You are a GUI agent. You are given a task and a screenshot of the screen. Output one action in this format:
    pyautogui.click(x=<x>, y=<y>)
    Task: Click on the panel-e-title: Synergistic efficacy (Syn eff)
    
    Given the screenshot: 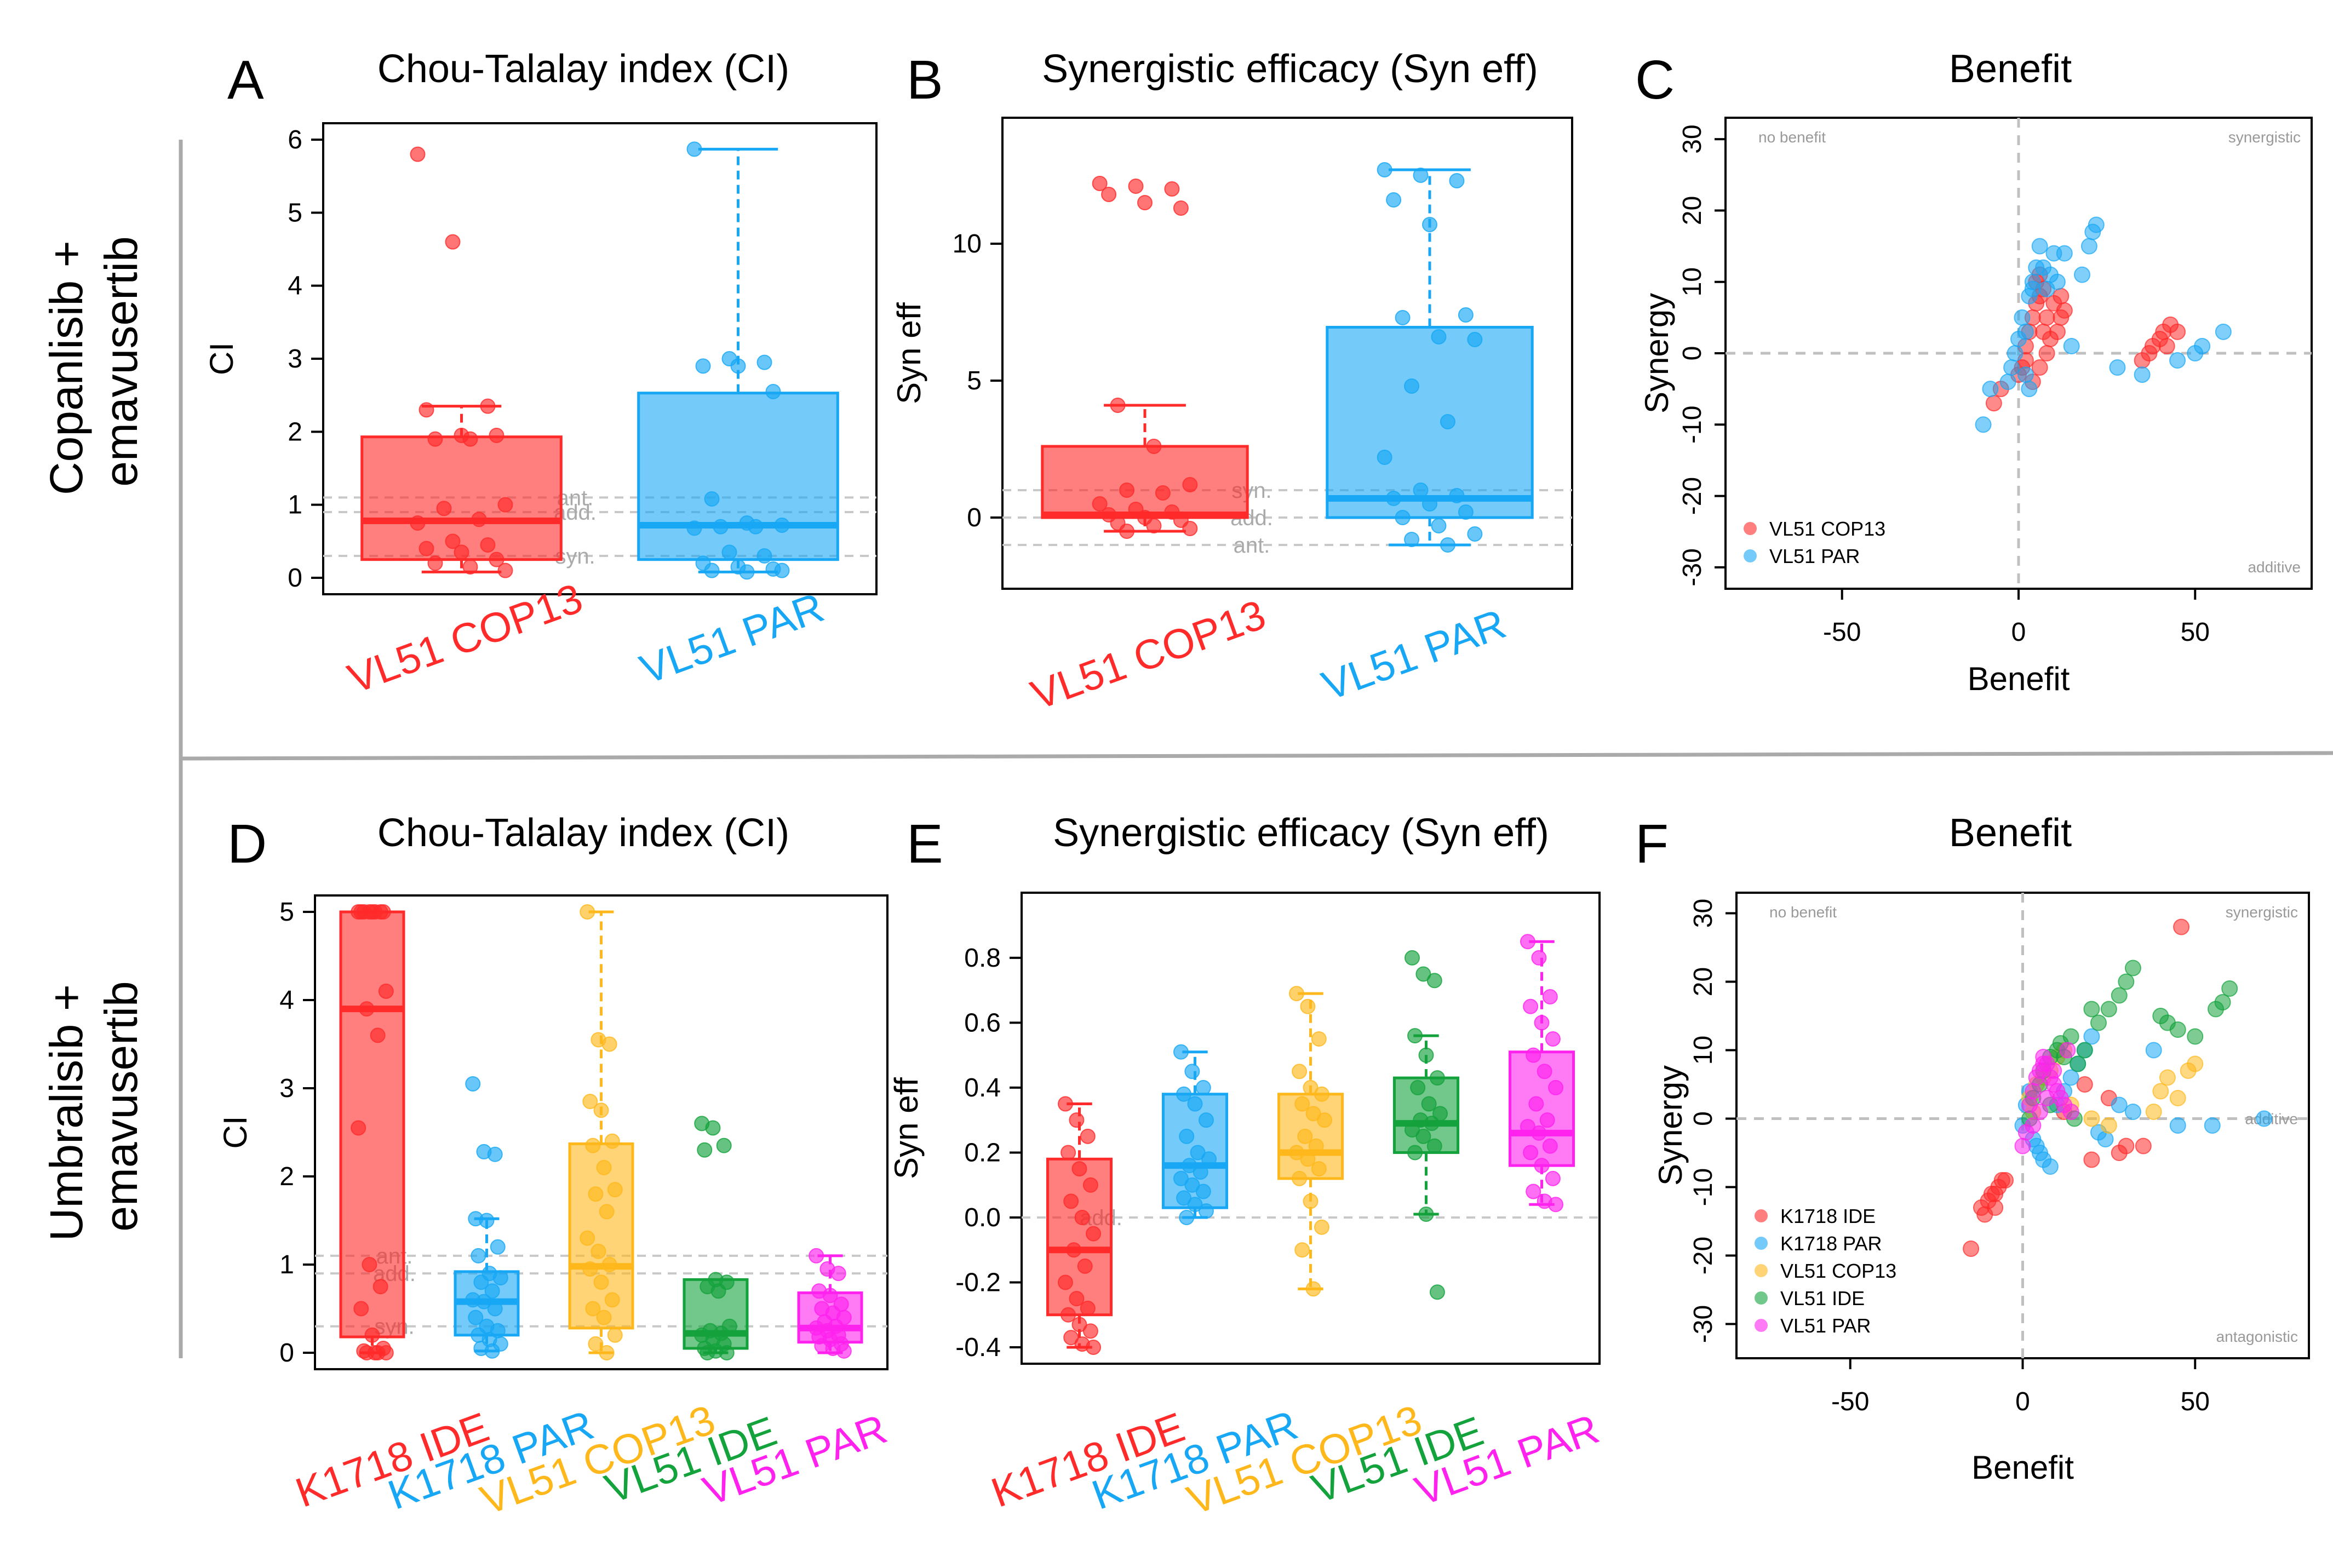 What is the action you would take?
    pyautogui.click(x=1301, y=833)
    